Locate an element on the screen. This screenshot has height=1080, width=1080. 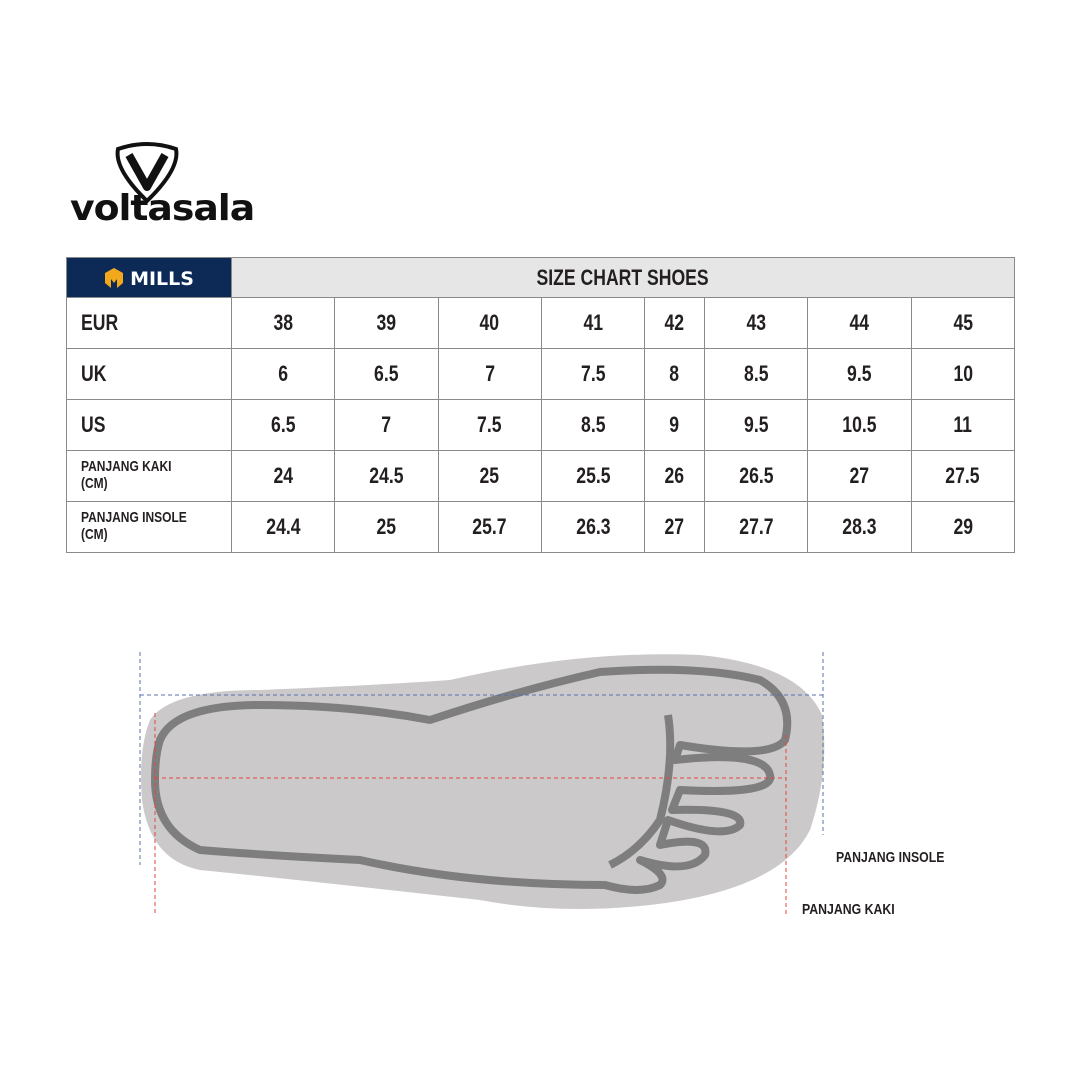
row-label-cell: PANJANG KAKI (CM) is located at coordinates (149, 476).